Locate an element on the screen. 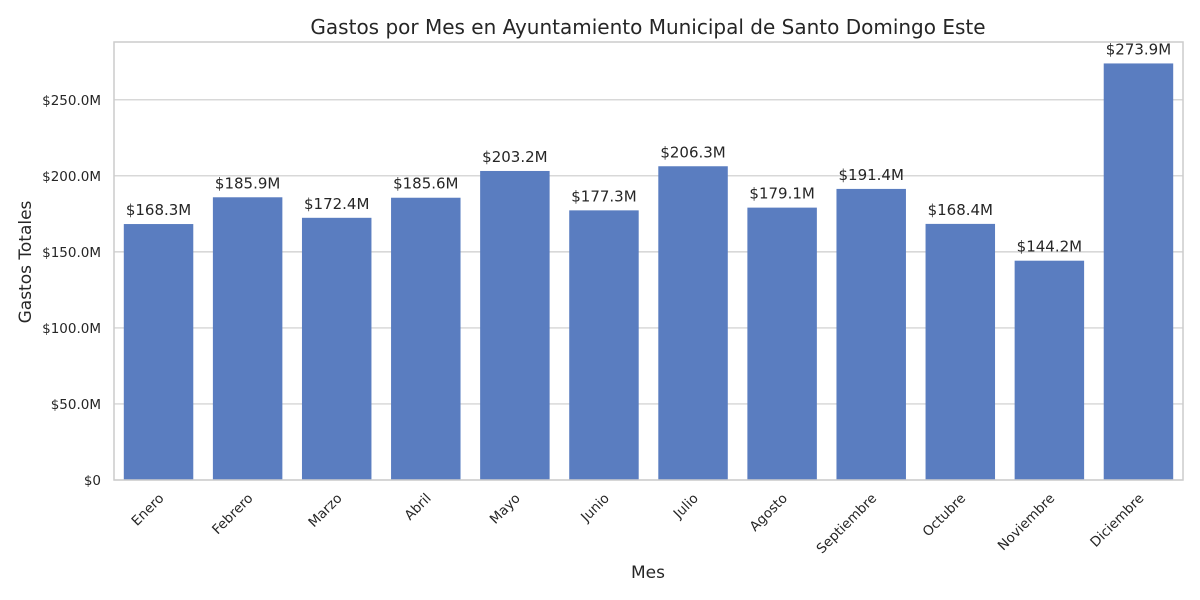  x-axis-label: Mes is located at coordinates (648, 573).